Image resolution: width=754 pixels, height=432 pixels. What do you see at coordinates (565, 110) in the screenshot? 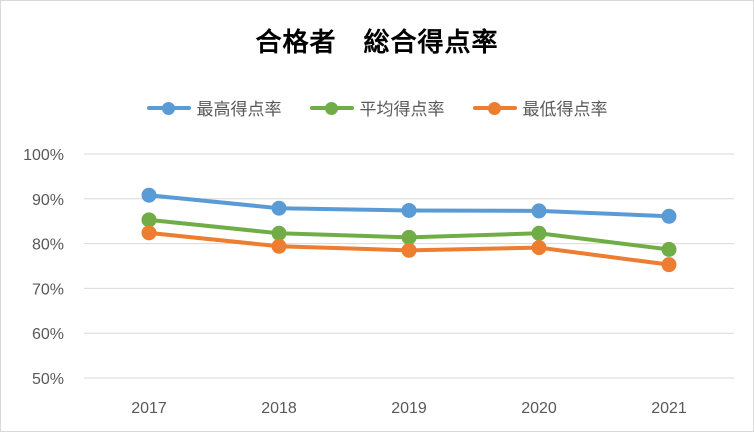
I see `legend-label-min: 最低得点率` at bounding box center [565, 110].